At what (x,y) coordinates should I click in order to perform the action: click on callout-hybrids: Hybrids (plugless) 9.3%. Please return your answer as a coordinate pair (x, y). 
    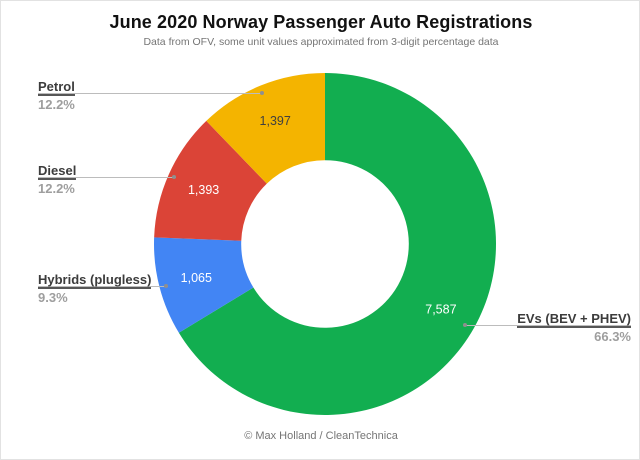
    Looking at the image, I should click on (95, 288).